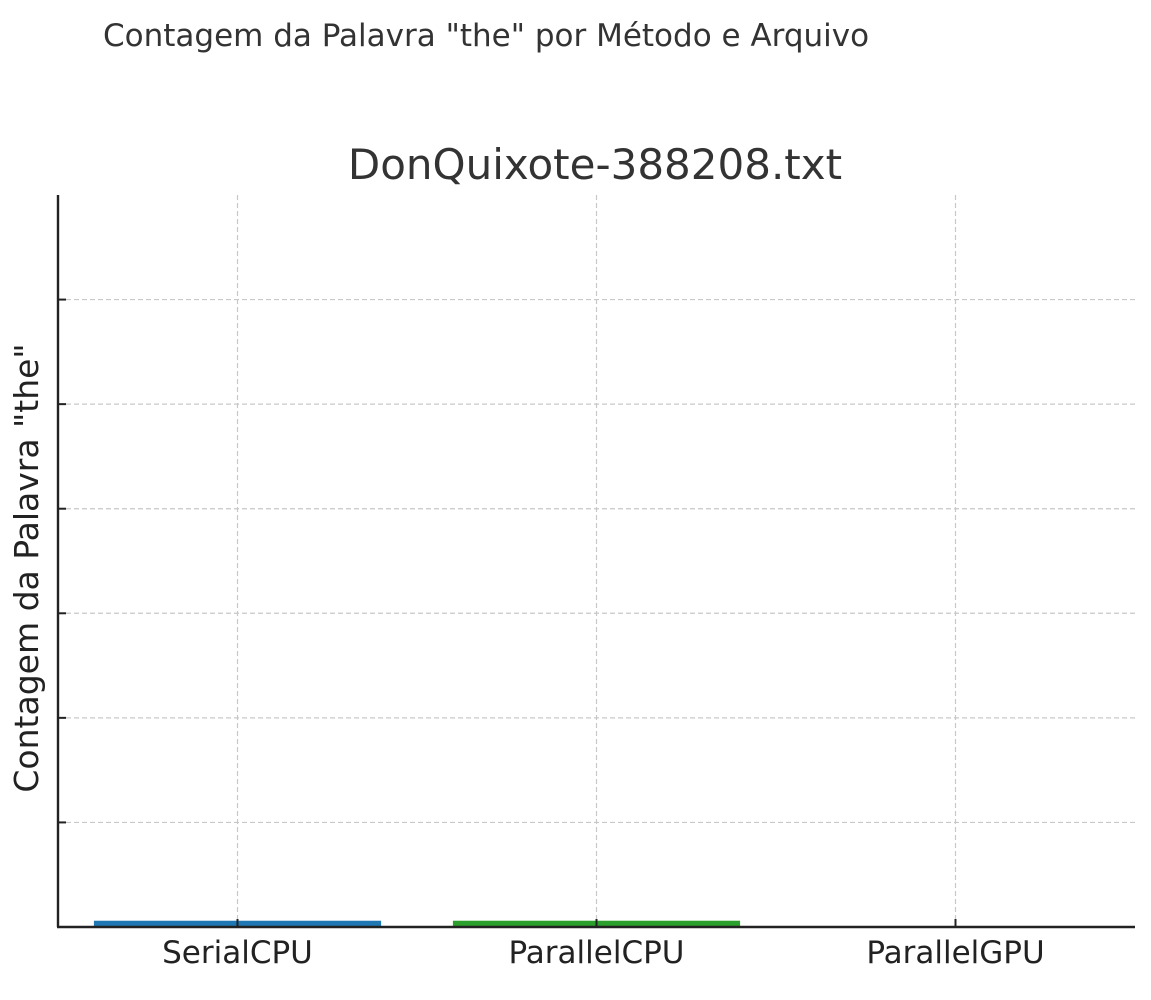 The image size is (1151, 1000). What do you see at coordinates (595, 164) in the screenshot?
I see `chart-title: DonQuixote-388208.txt` at bounding box center [595, 164].